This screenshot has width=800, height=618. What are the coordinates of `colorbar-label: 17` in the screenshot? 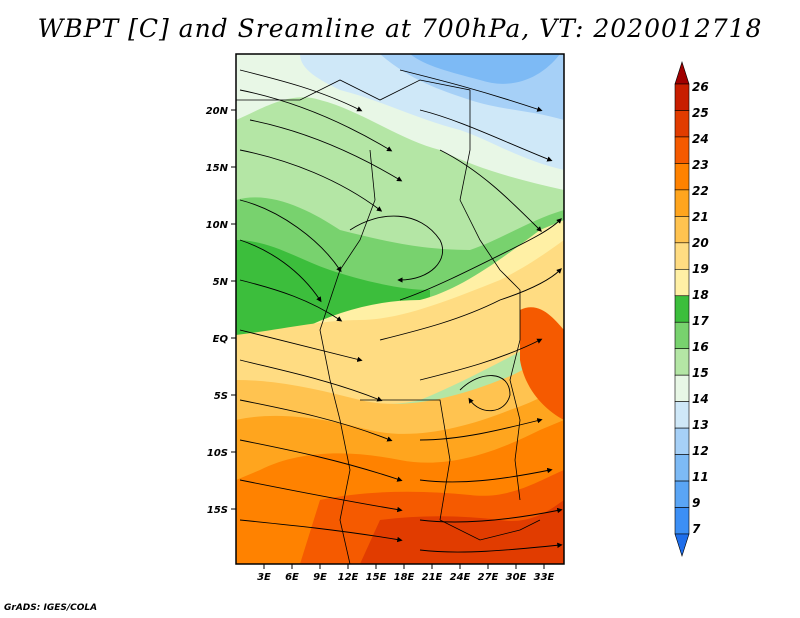 It's located at (700, 321).